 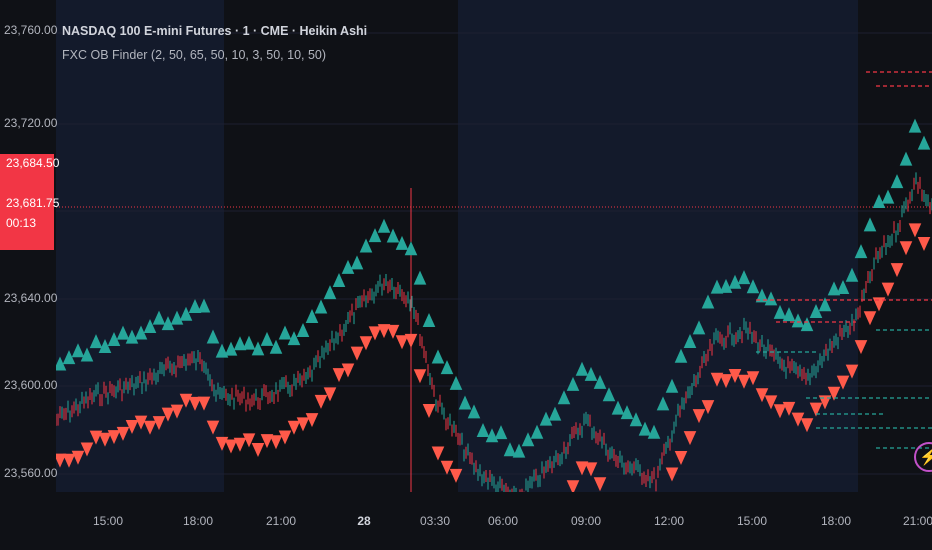 I want to click on price-label-23760: 23,760.00, so click(x=31, y=30).